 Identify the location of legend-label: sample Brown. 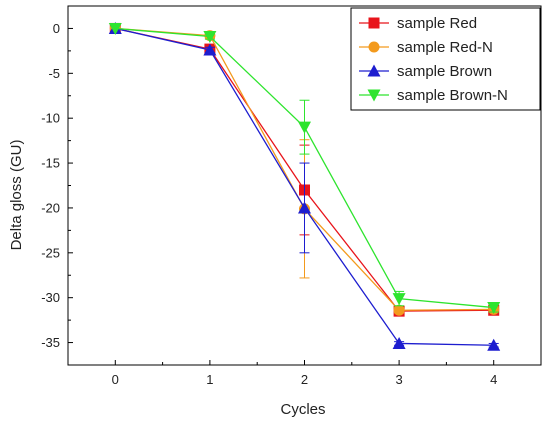
(444, 71).